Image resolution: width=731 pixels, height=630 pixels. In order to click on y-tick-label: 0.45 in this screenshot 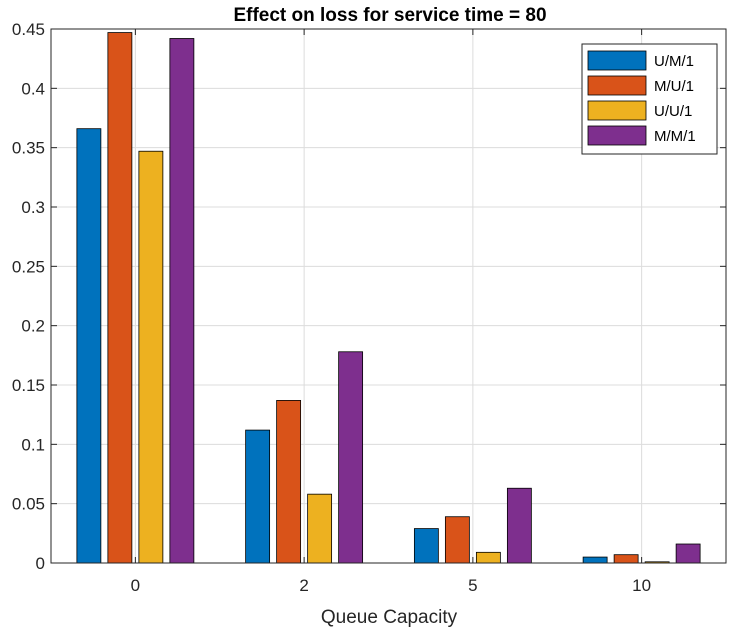, I will do `click(28, 29)`.